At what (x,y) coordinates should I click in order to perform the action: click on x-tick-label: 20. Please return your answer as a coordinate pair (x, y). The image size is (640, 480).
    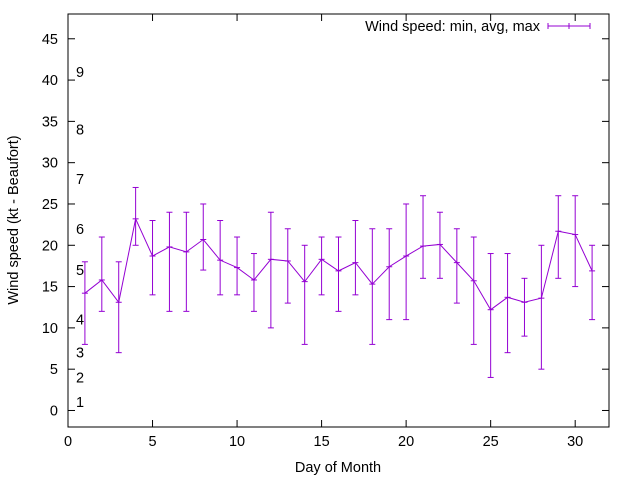
    Looking at the image, I should click on (406, 442).